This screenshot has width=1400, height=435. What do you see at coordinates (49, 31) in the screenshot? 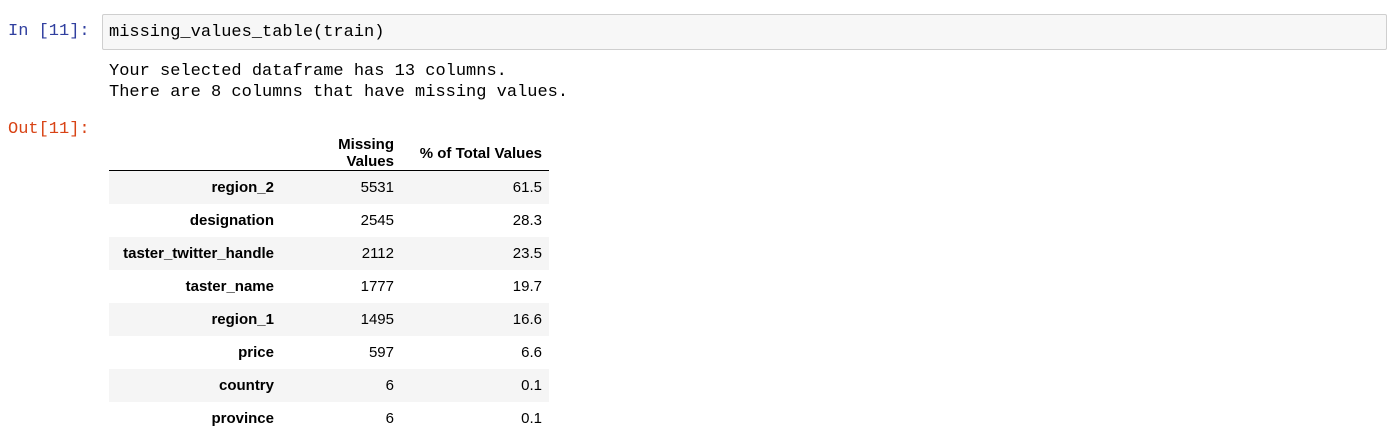
I see `input-prompt: In [11]:` at bounding box center [49, 31].